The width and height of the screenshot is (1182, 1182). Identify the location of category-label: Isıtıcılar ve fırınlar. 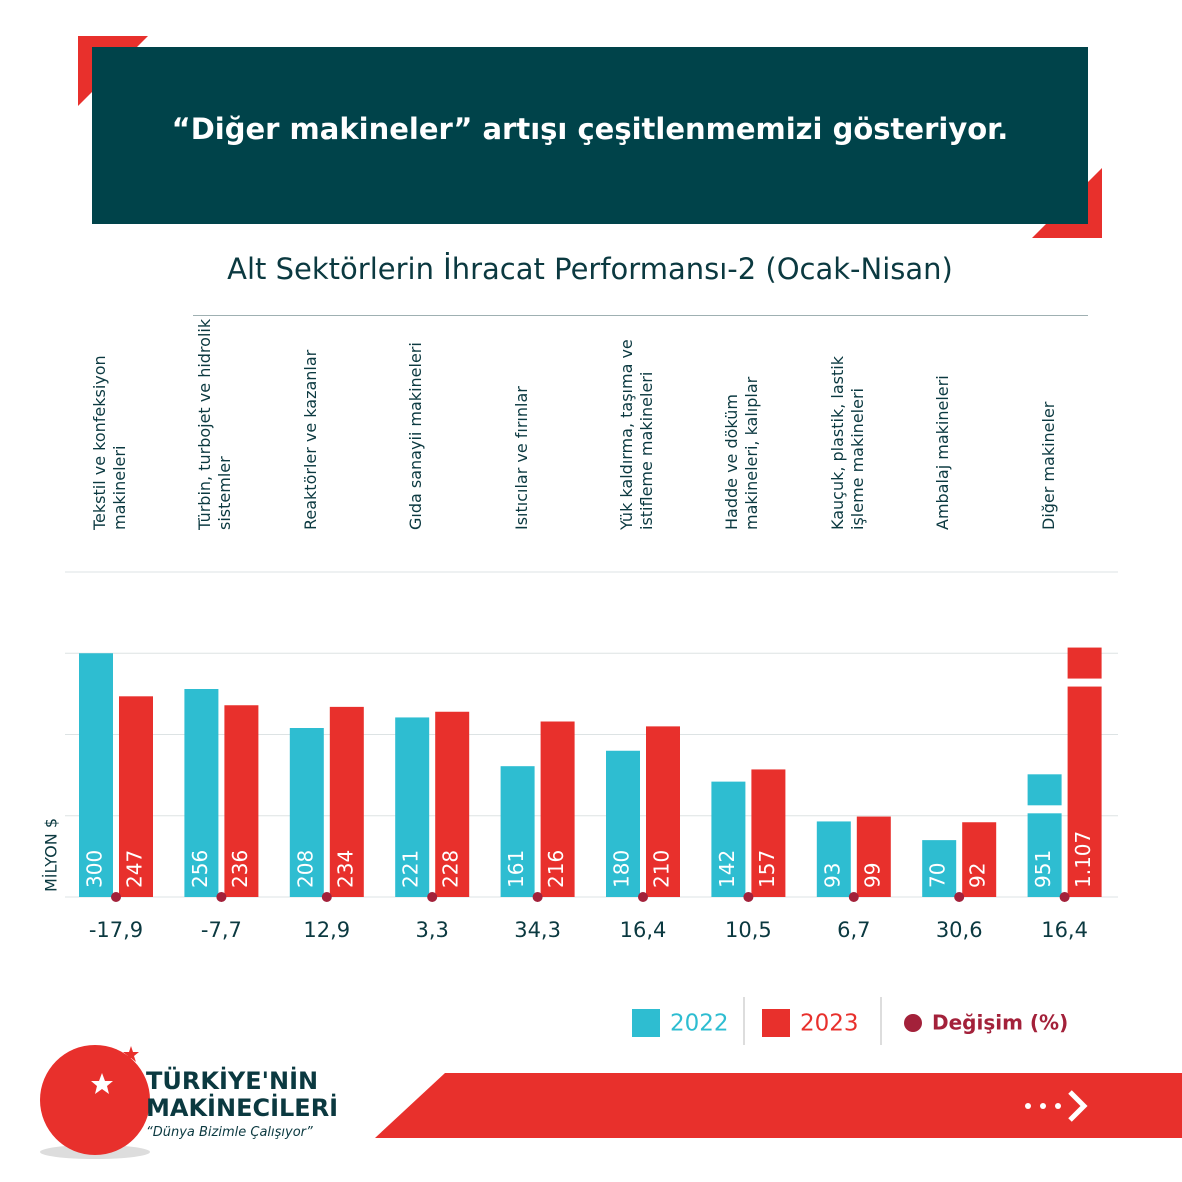
(521, 458).